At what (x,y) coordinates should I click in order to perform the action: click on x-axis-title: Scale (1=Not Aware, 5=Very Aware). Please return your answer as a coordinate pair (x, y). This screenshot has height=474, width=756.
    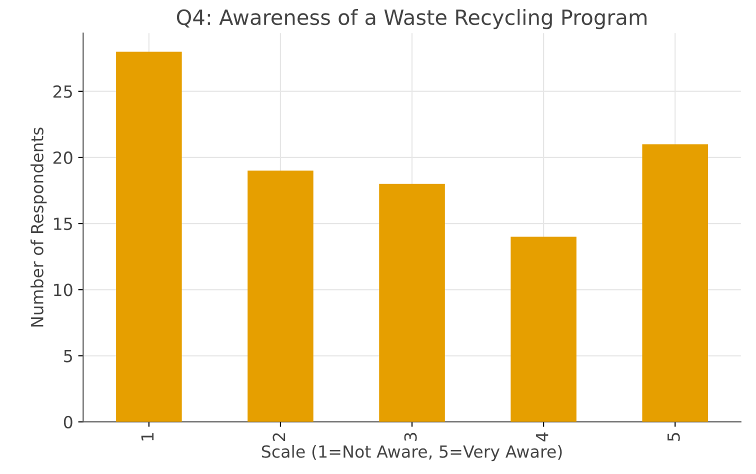
    Looking at the image, I should click on (412, 453).